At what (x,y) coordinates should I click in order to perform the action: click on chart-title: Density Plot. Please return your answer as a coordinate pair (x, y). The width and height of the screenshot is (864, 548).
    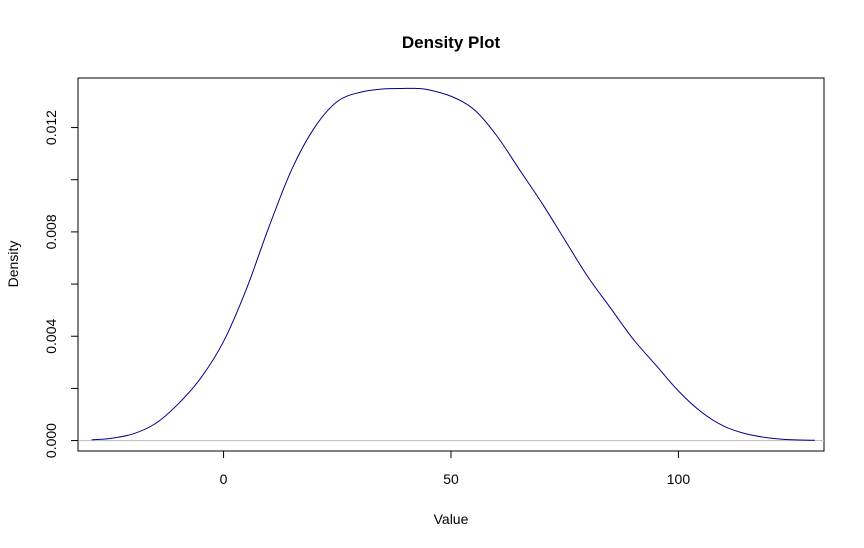
    Looking at the image, I should click on (451, 42).